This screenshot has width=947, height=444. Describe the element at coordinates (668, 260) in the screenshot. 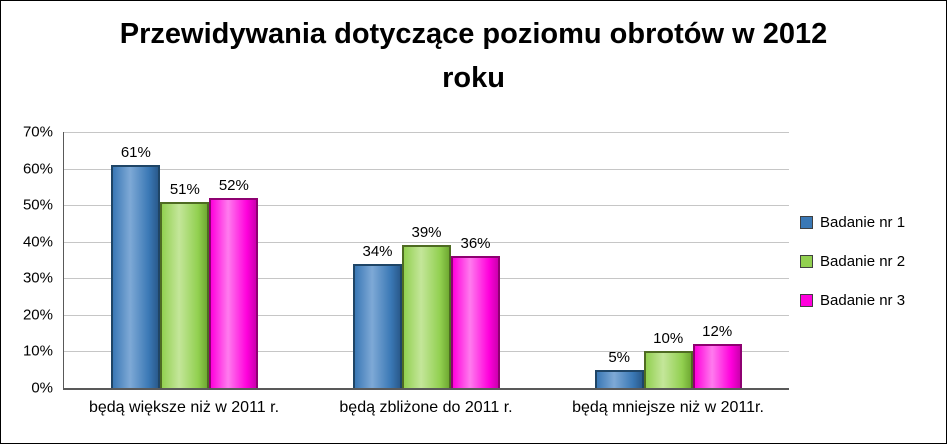

I see `bar-group: 5% 10% 12%` at that location.